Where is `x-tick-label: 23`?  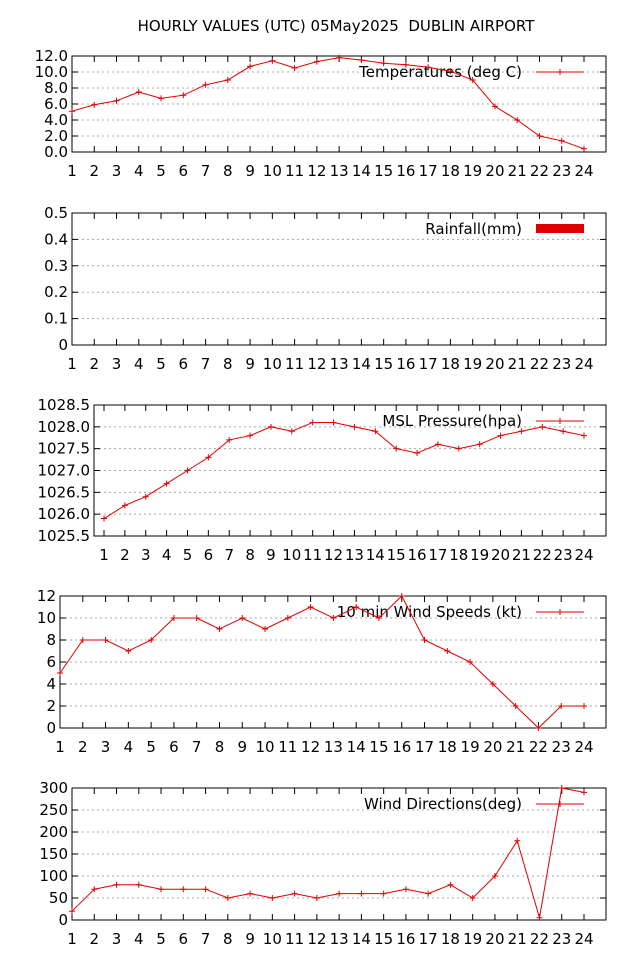
x-tick-label: 23 is located at coordinates (561, 171).